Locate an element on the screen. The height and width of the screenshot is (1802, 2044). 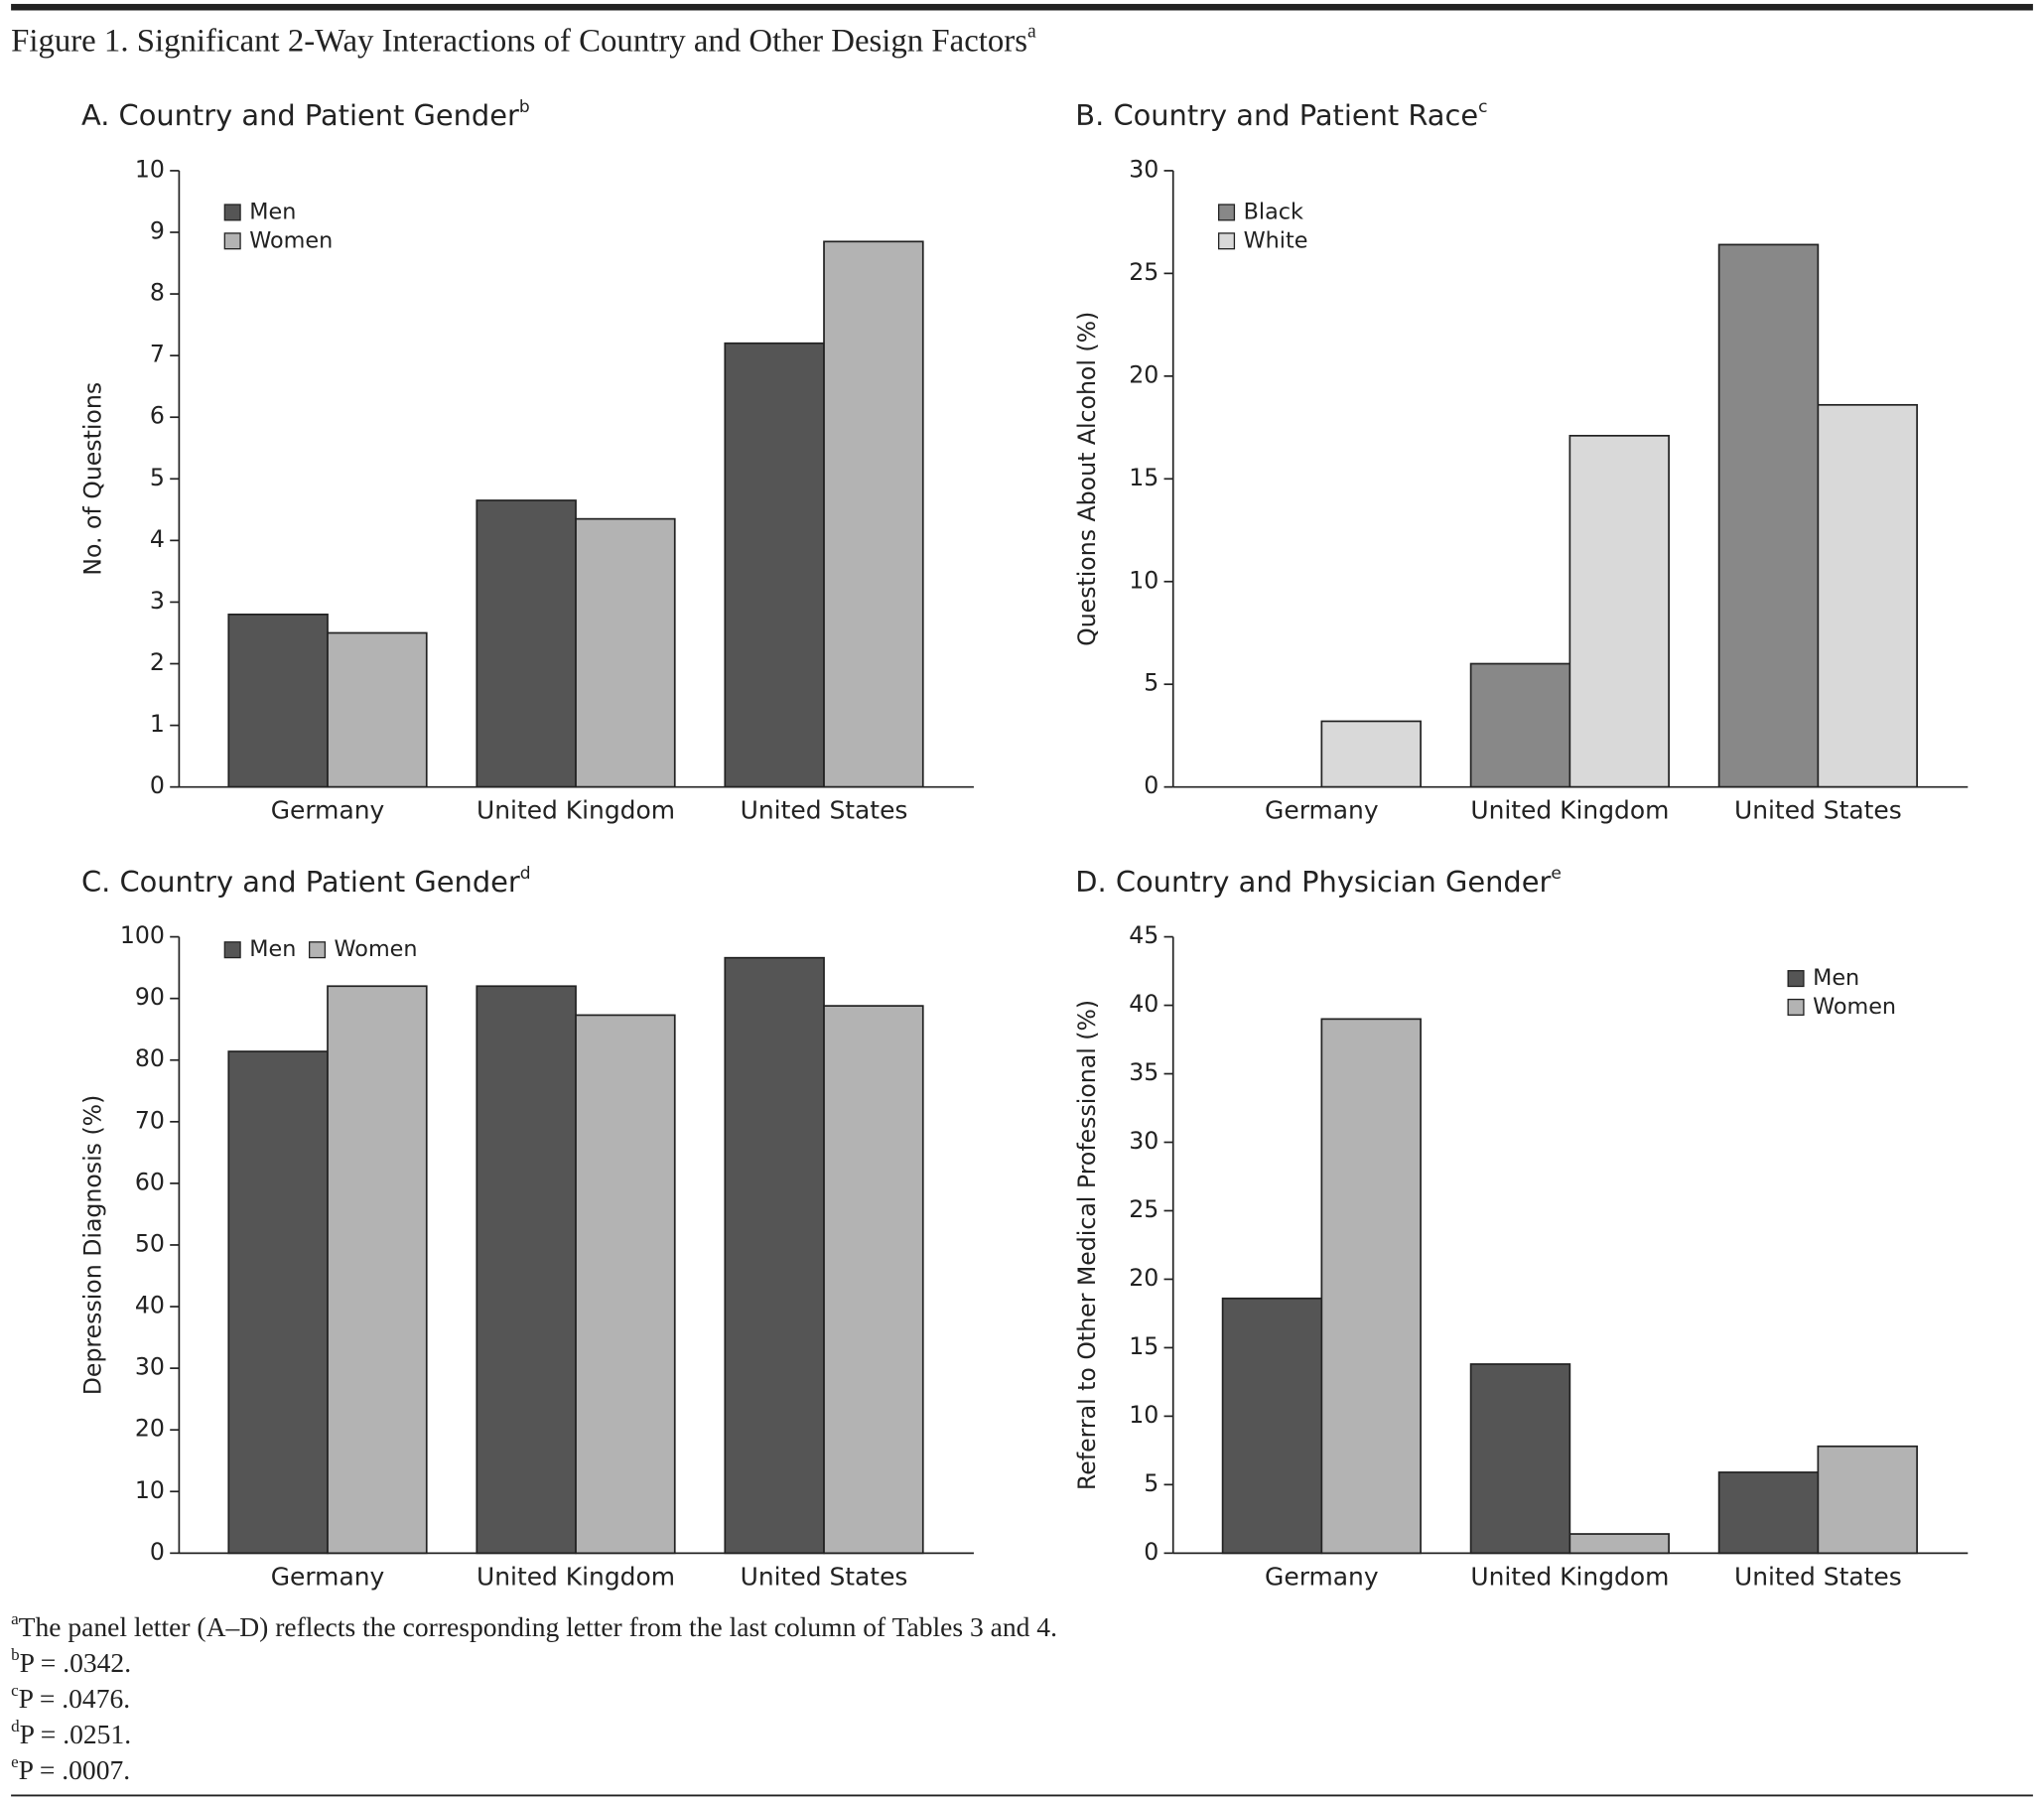
y-axis-label: Questions About Alcohol (%) is located at coordinates (1087, 479).